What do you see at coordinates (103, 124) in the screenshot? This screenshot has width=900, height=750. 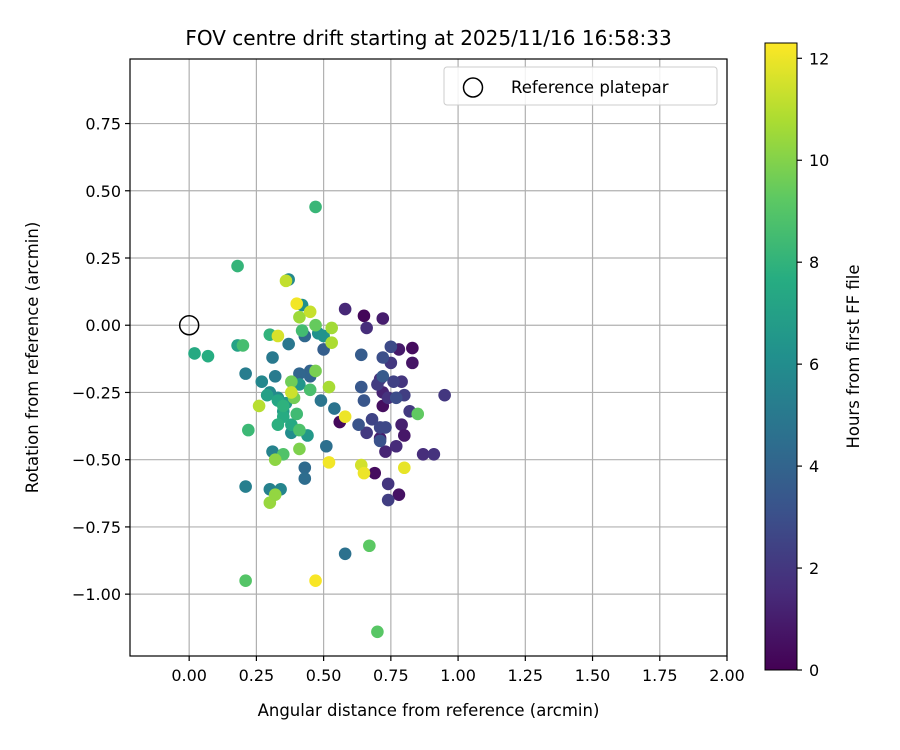 I see `y-tick-label: 0.75` at bounding box center [103, 124].